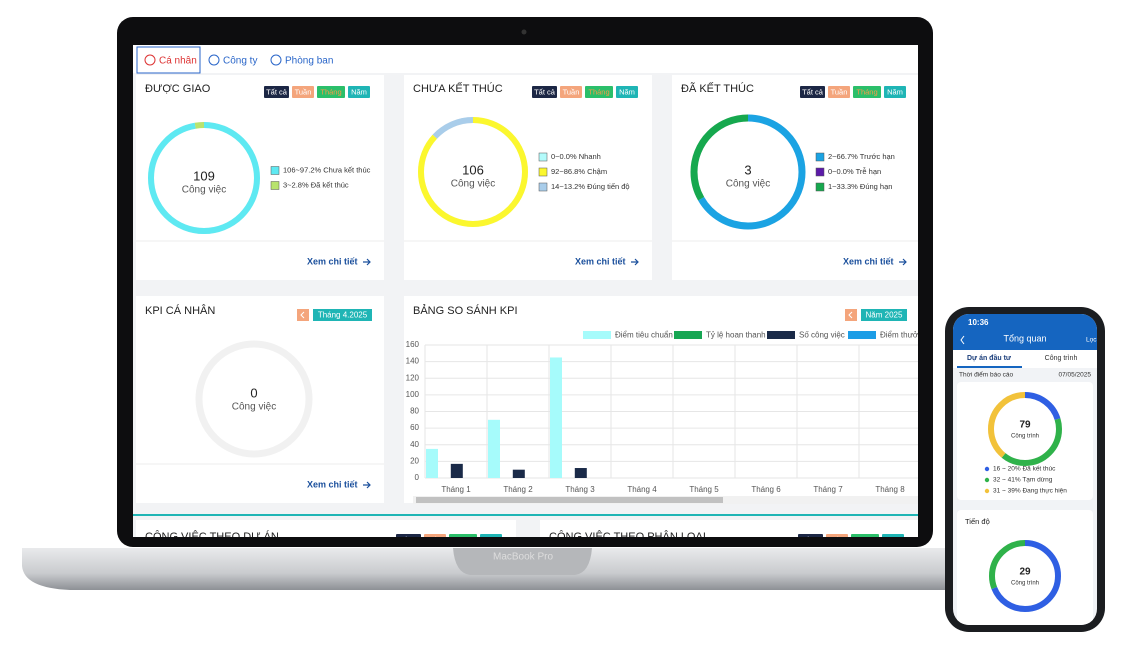  Describe the element at coordinates (1025, 425) in the screenshot. I see `donut-total: 79` at that location.